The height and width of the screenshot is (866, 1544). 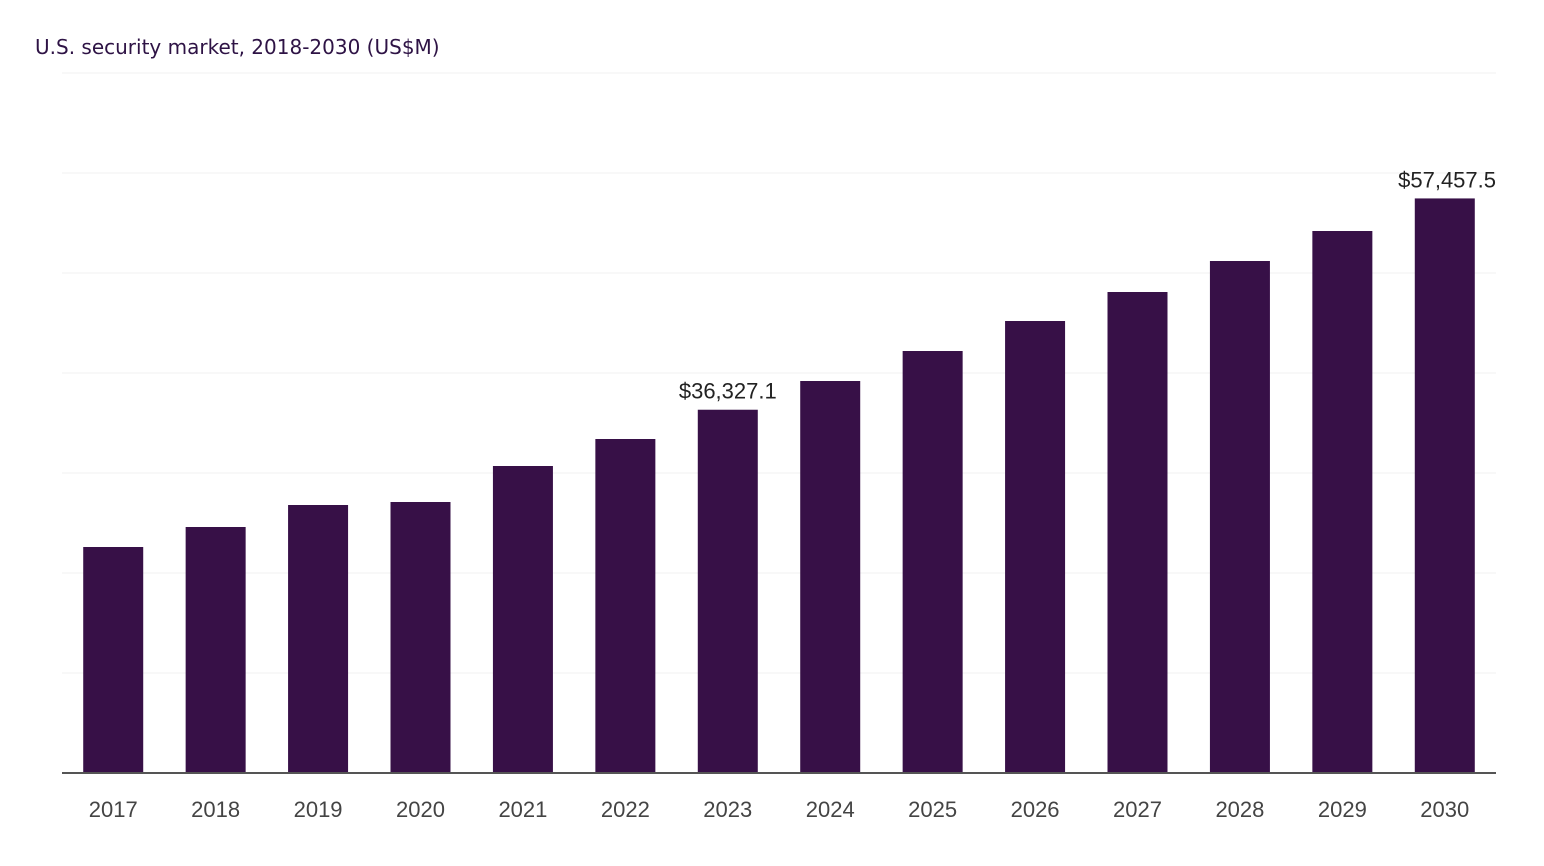 What do you see at coordinates (728, 391) in the screenshot?
I see `data-label: $36,327.1` at bounding box center [728, 391].